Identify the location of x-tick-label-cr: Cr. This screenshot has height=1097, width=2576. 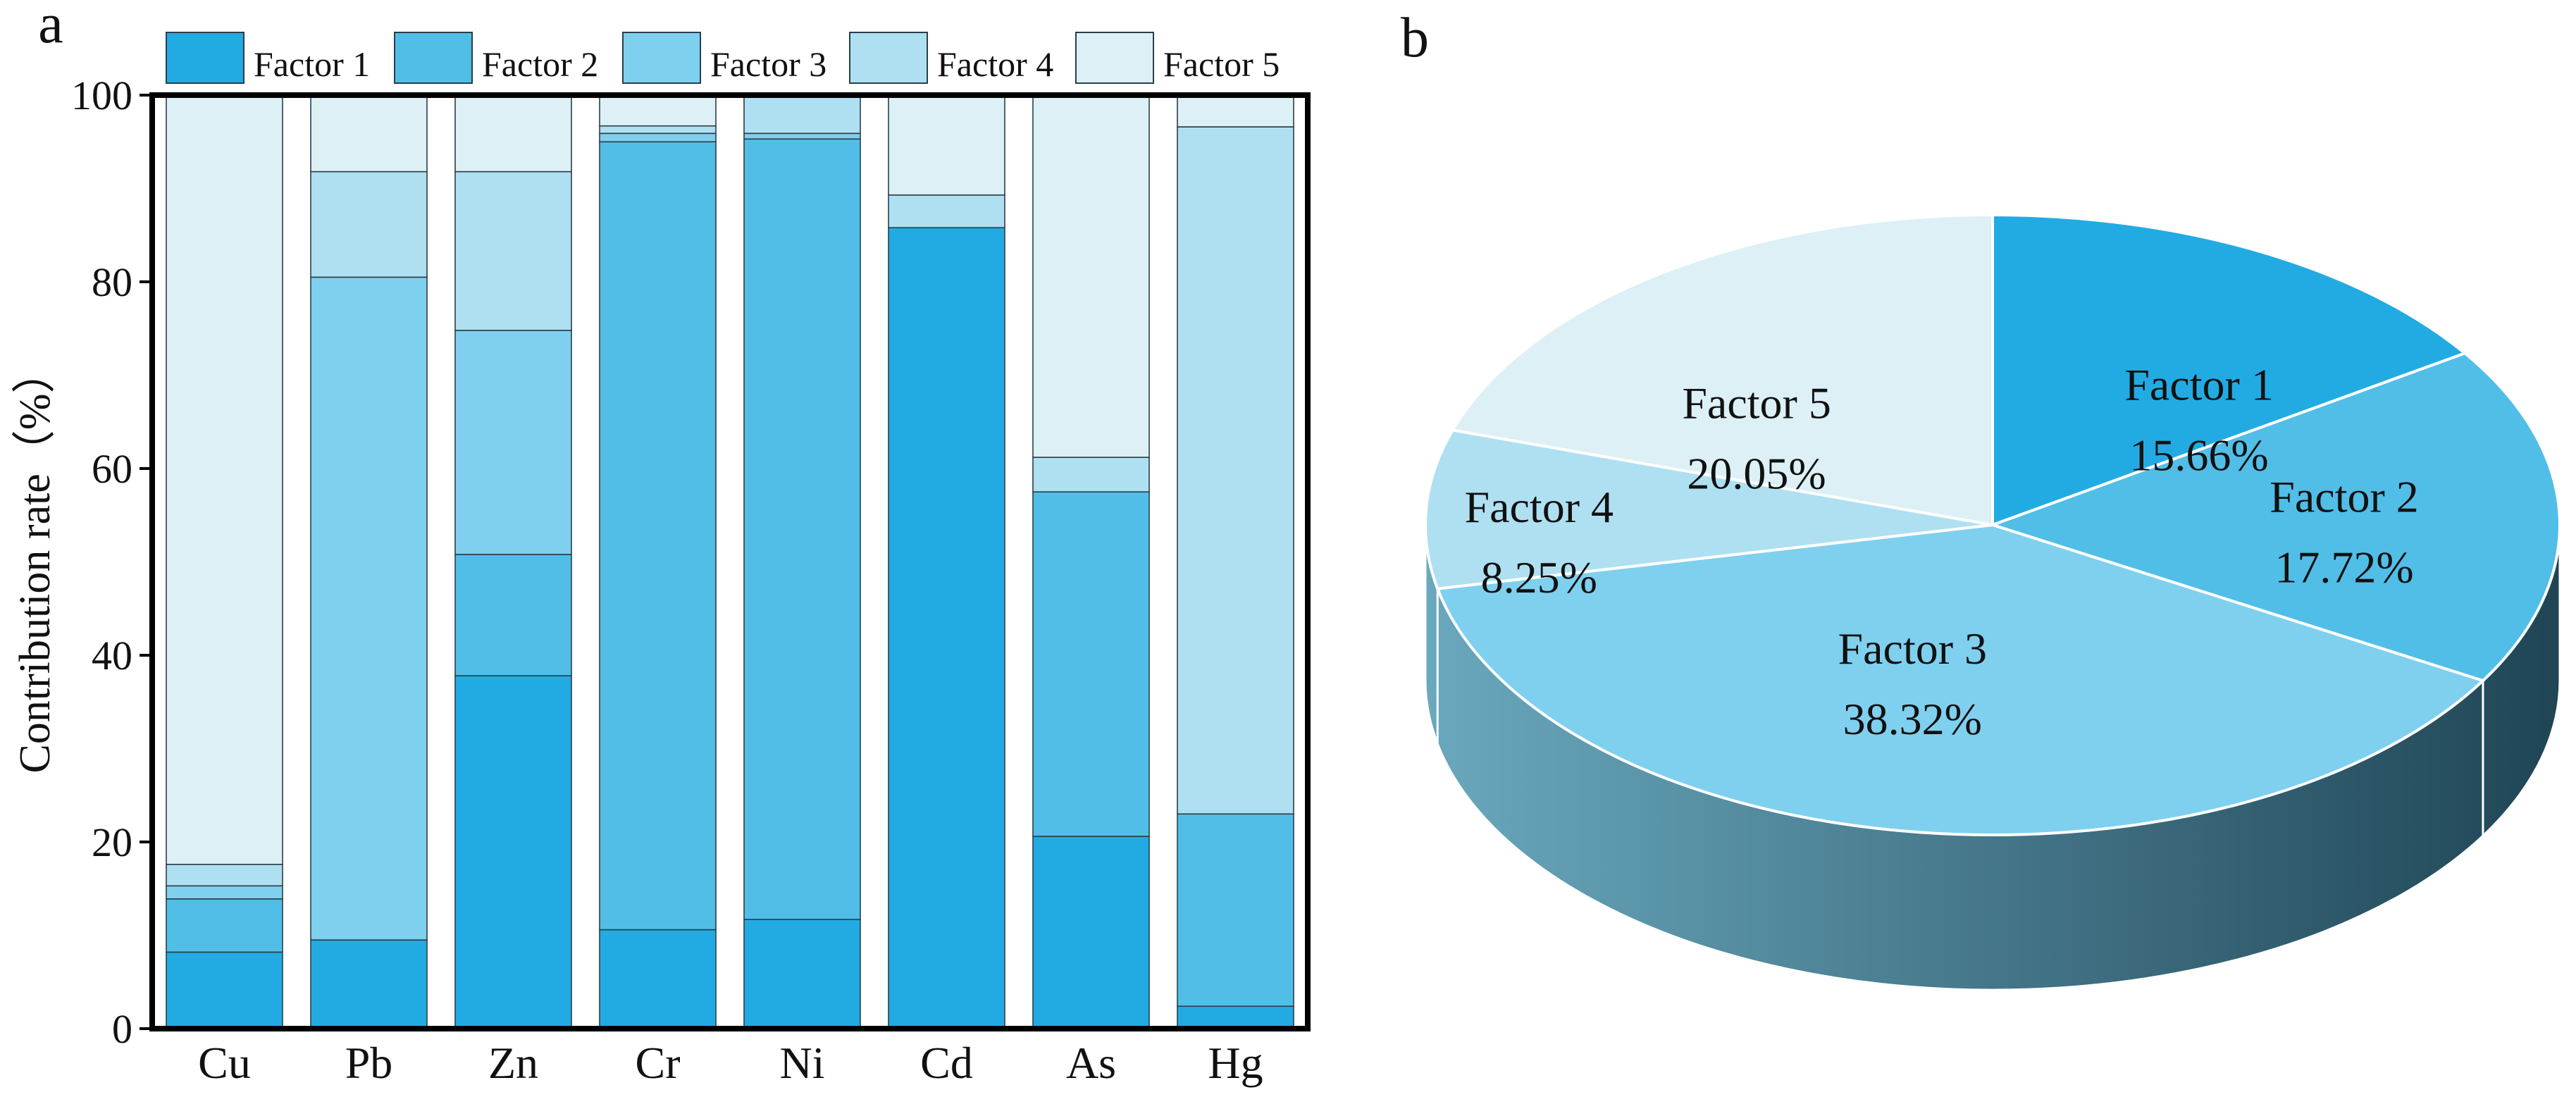
(658, 1063).